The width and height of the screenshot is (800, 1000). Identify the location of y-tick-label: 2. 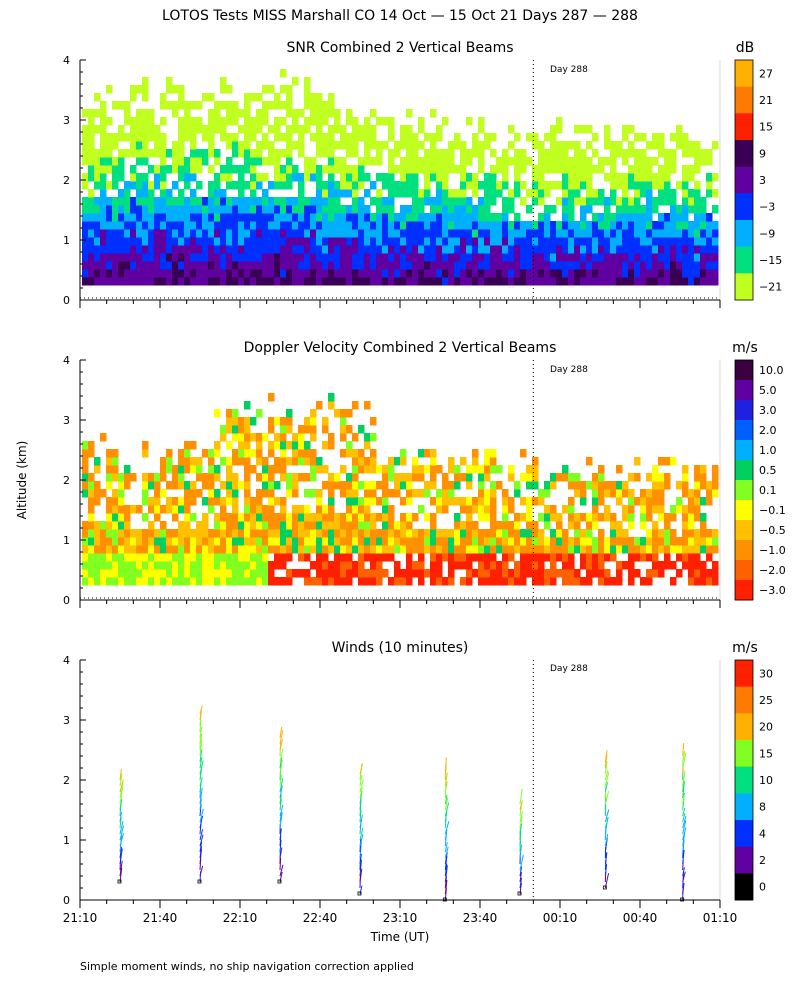
(66, 480).